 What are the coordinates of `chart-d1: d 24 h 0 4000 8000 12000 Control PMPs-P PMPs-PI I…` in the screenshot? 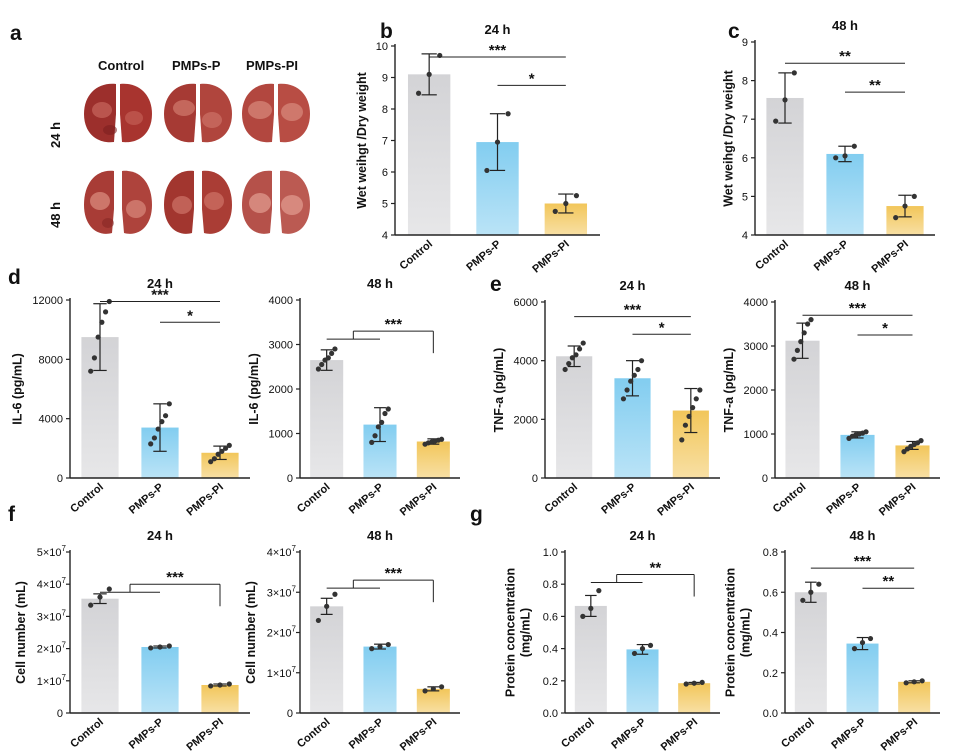 It's located at (129, 392).